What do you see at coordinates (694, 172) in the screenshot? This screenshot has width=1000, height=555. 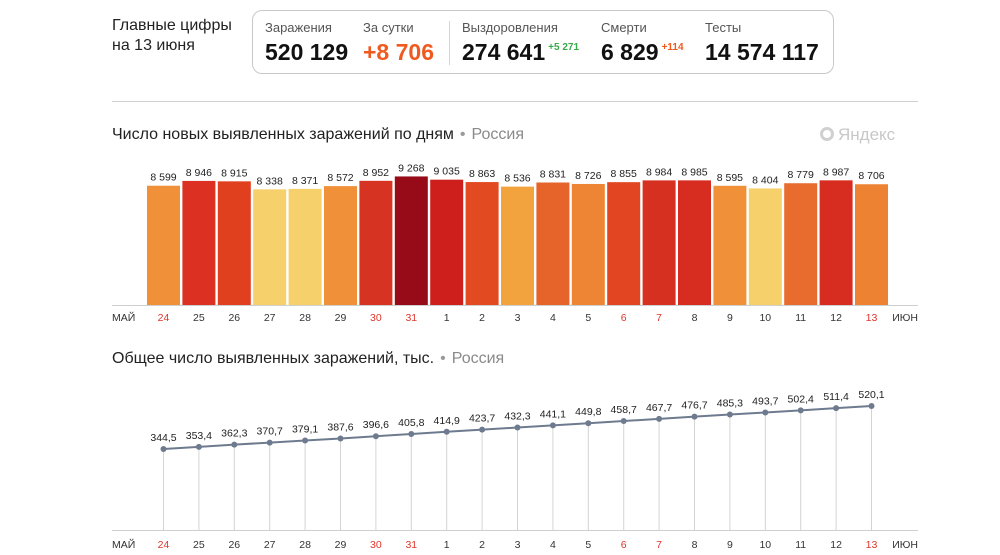 I see `bar-value-label: 8 985` at bounding box center [694, 172].